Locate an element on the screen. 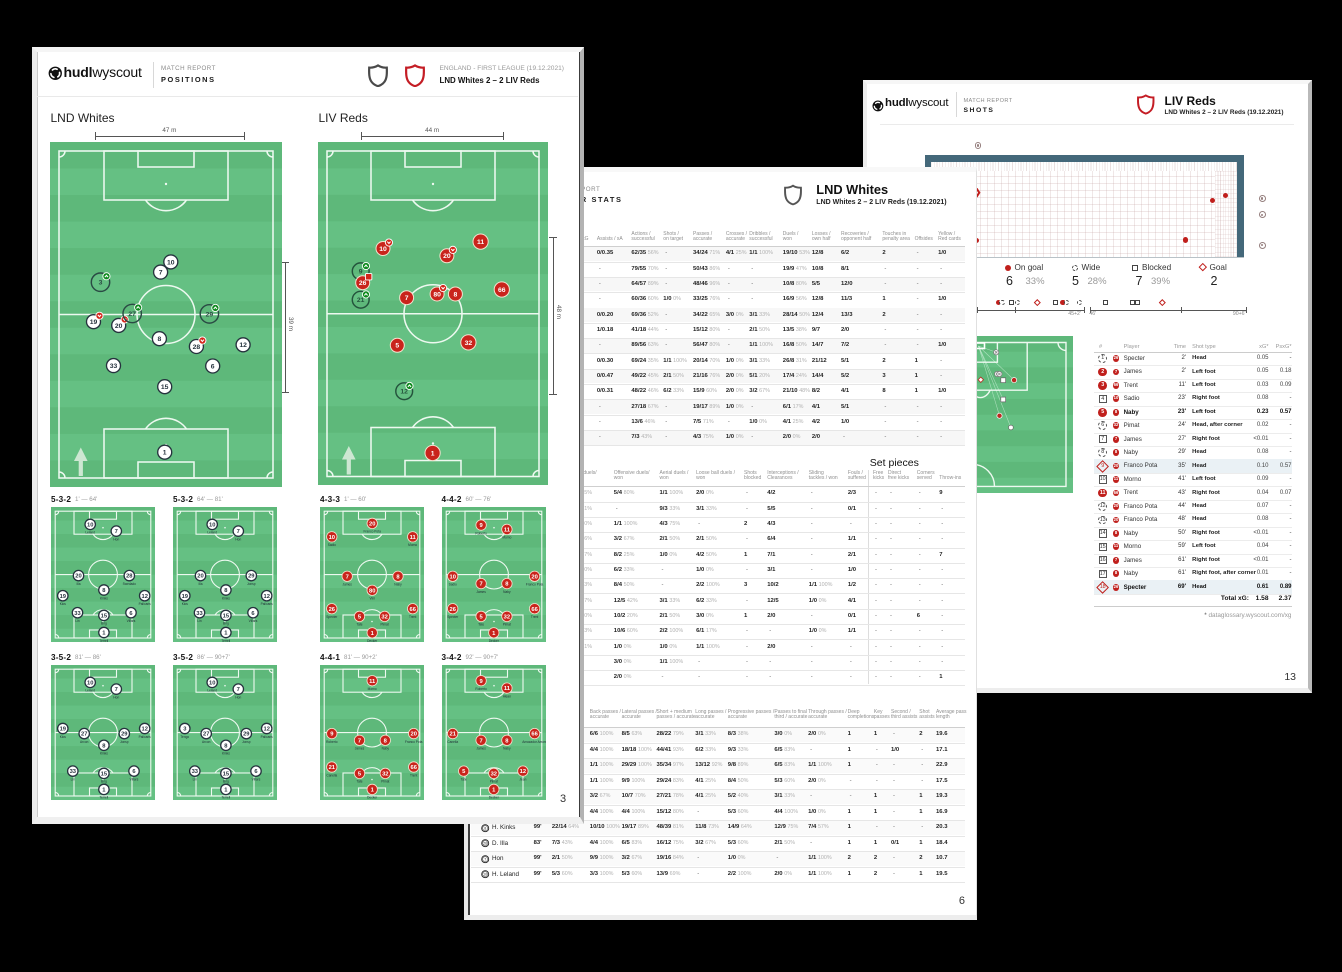  svg-text: James is located at coordinates (348, 585).